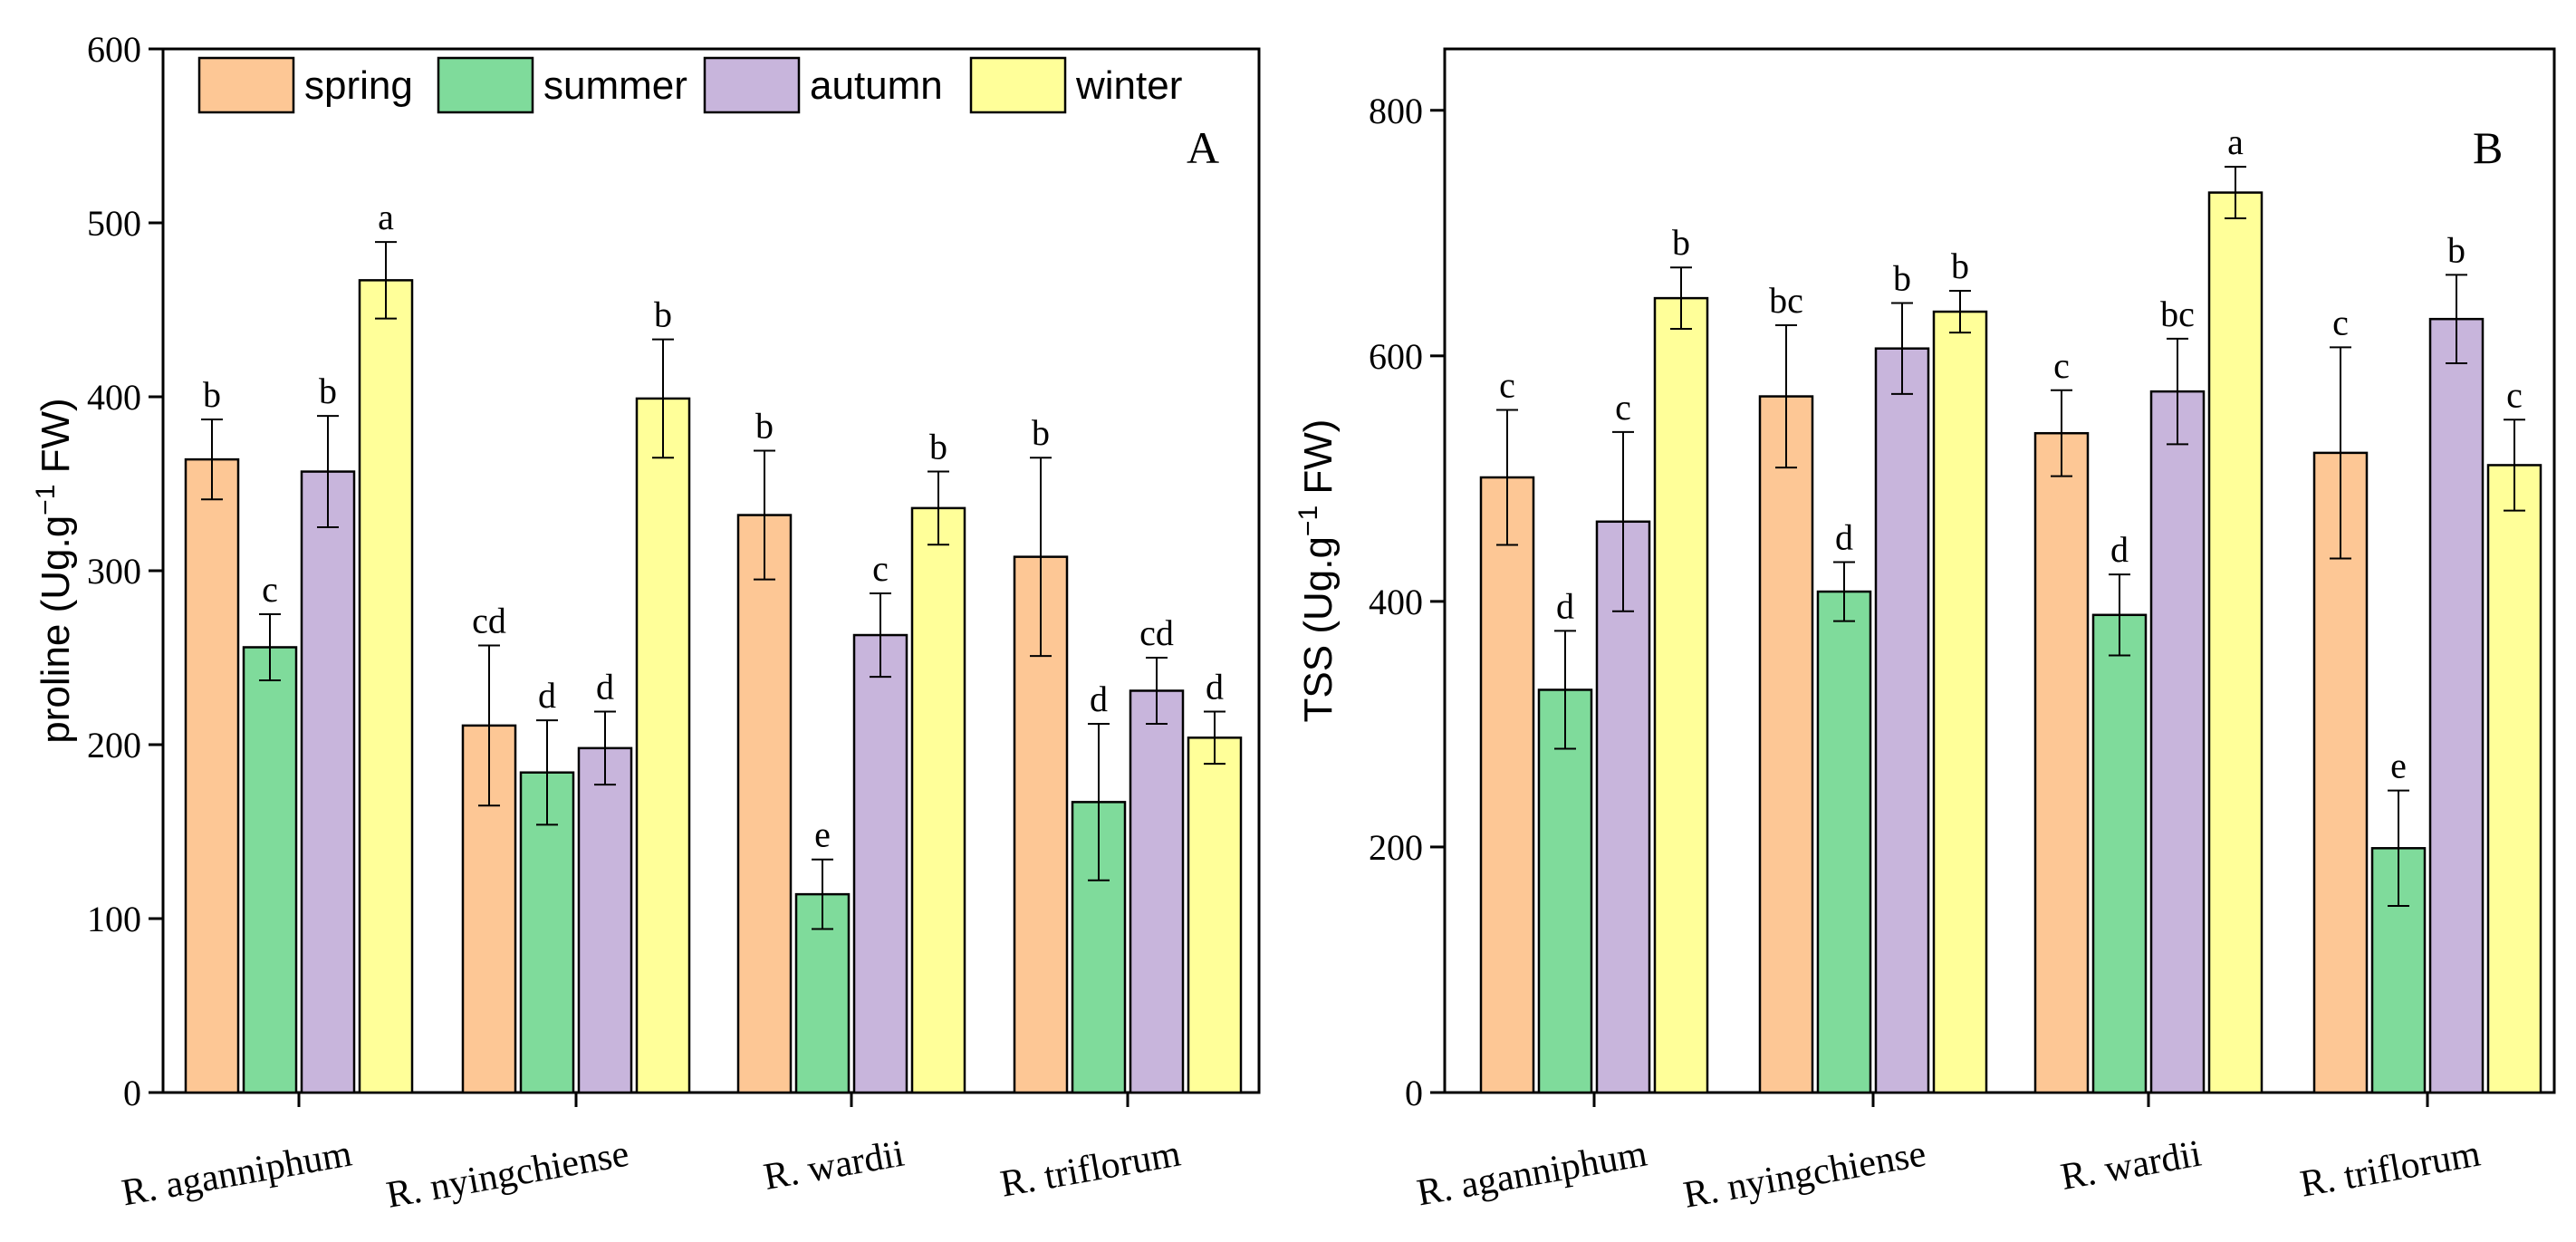 The height and width of the screenshot is (1242, 2576). Describe the element at coordinates (114, 223) in the screenshot. I see `y-tick-label: 500` at that location.